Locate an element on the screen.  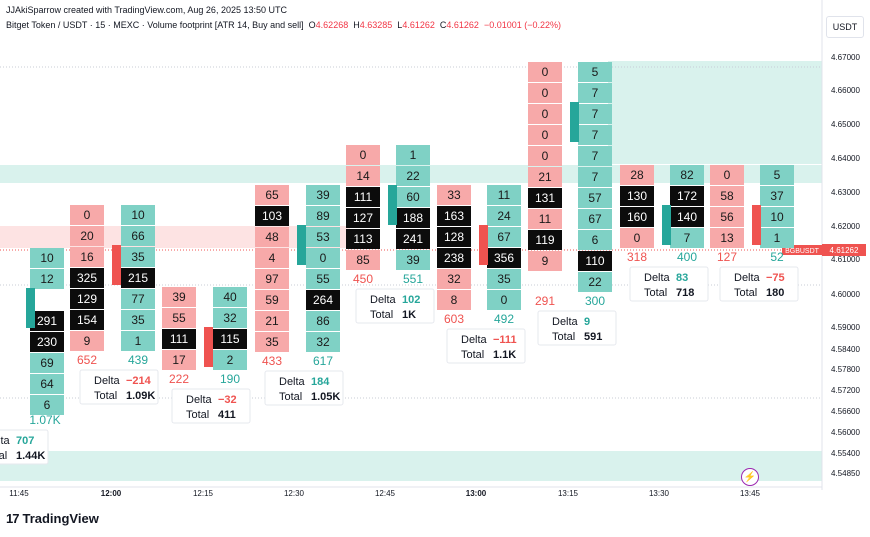
x-tick-label: 12:45 is located at coordinates (385, 493).